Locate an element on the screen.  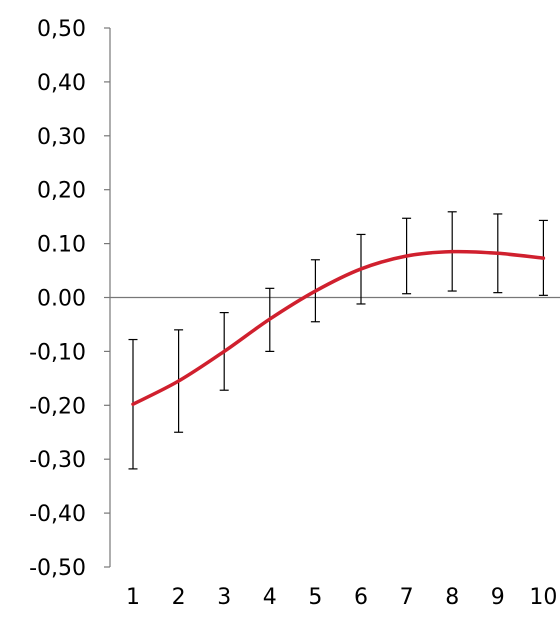
y-tick-label: -0,40 is located at coordinates (57, 514).